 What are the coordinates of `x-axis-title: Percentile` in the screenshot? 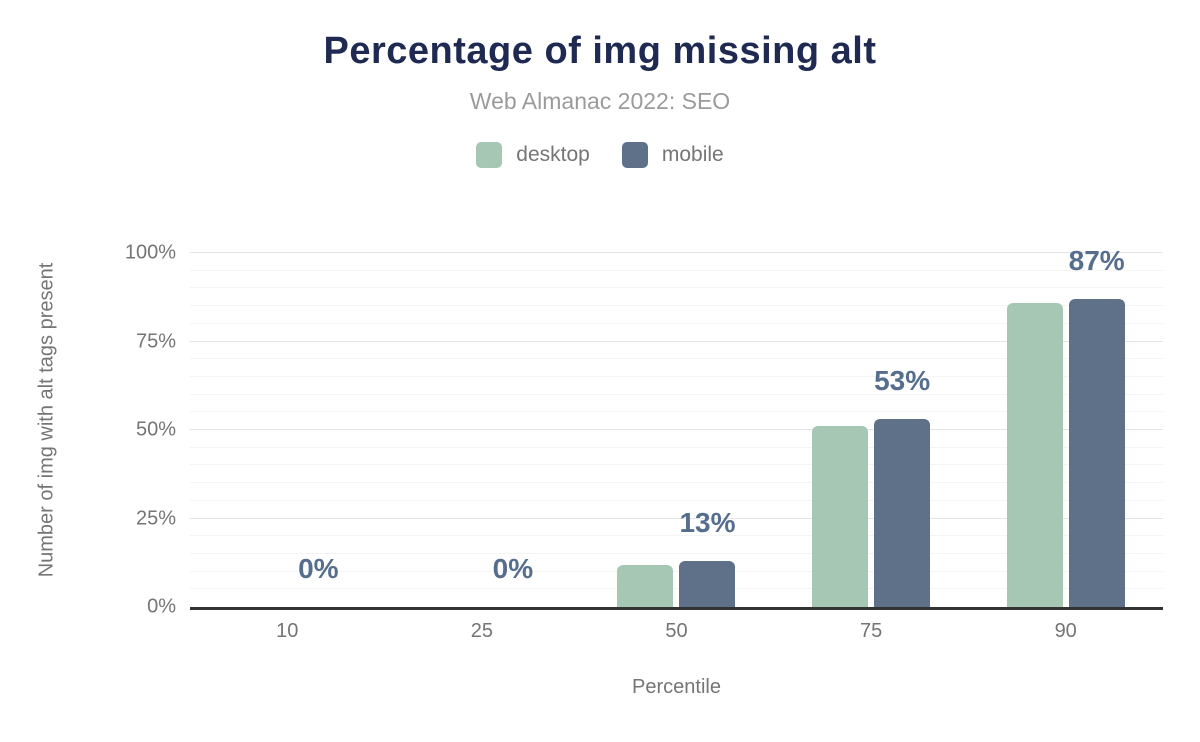 It's located at (676, 687).